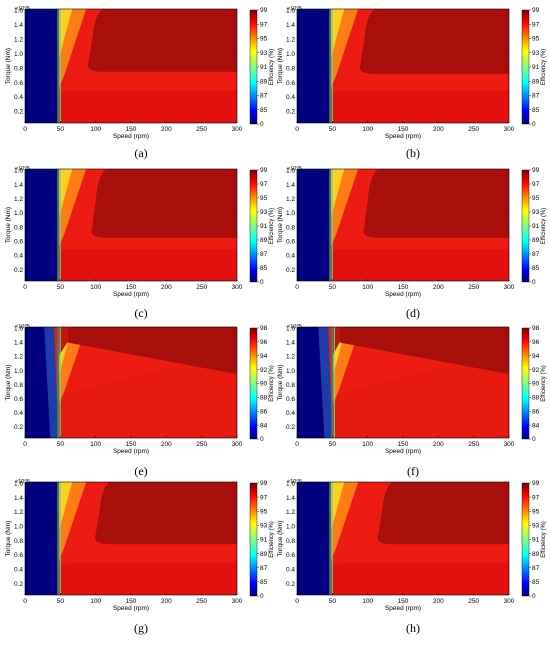 This screenshot has height=646, width=550. Describe the element at coordinates (434, 41) in the screenshot. I see `peak-efficiency-region` at that location.